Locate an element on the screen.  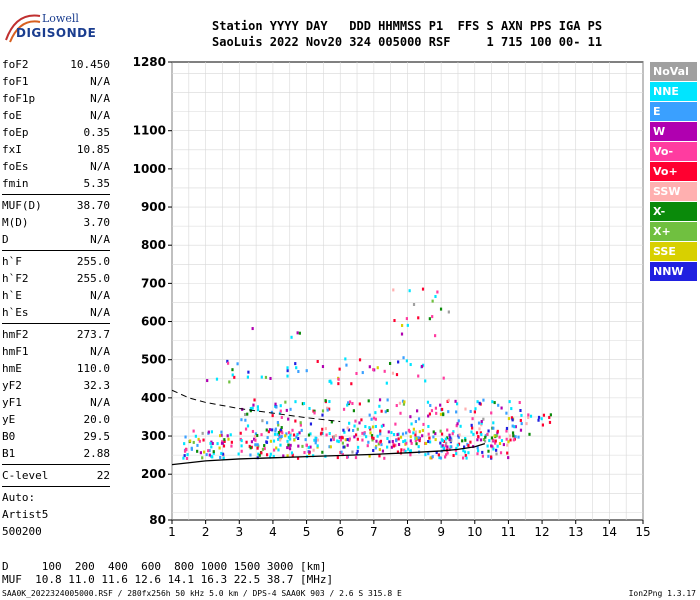
x-tick-label: 13 is located at coordinates (575, 532).